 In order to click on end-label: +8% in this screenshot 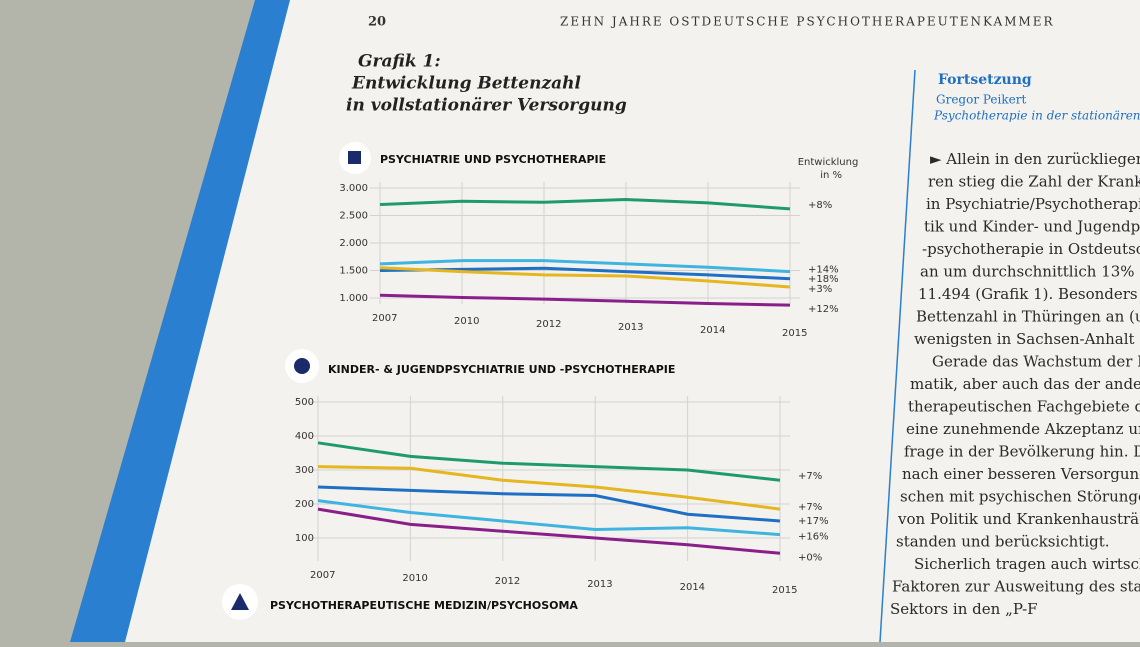, I will do `click(820, 205)`.